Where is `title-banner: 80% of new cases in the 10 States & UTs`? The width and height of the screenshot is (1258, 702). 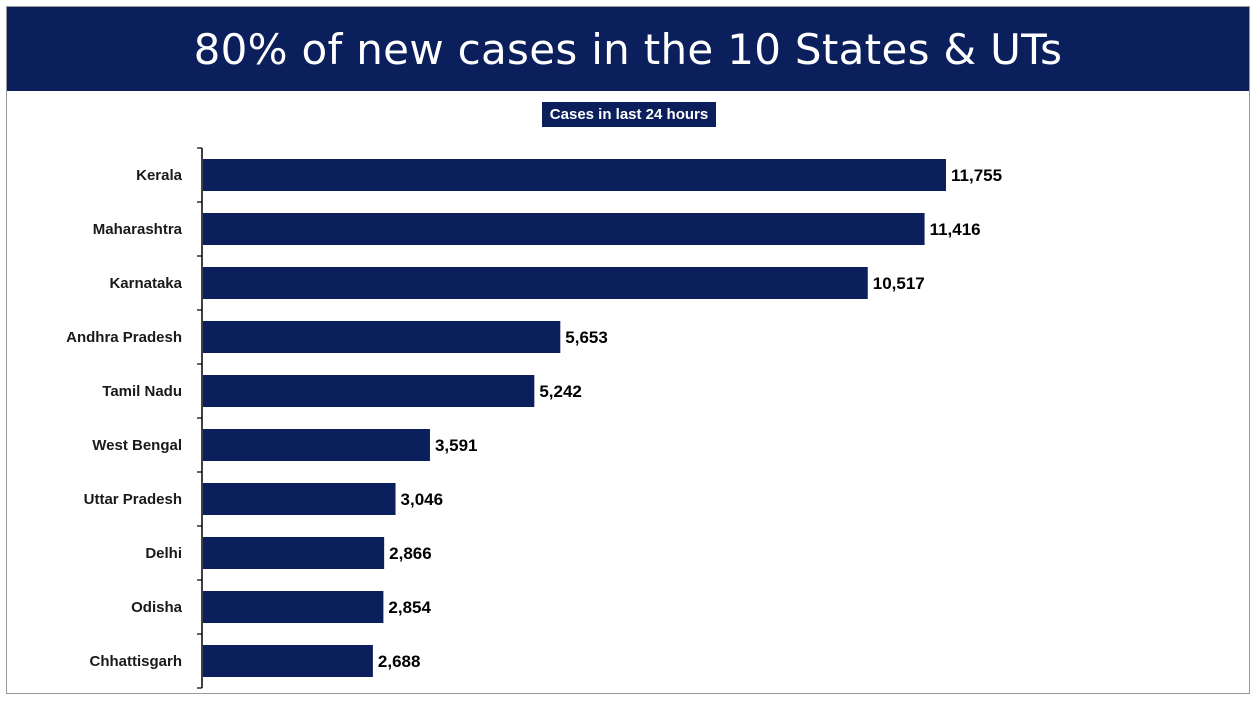
title-banner: 80% of new cases in the 10 States & UTs is located at coordinates (628, 49).